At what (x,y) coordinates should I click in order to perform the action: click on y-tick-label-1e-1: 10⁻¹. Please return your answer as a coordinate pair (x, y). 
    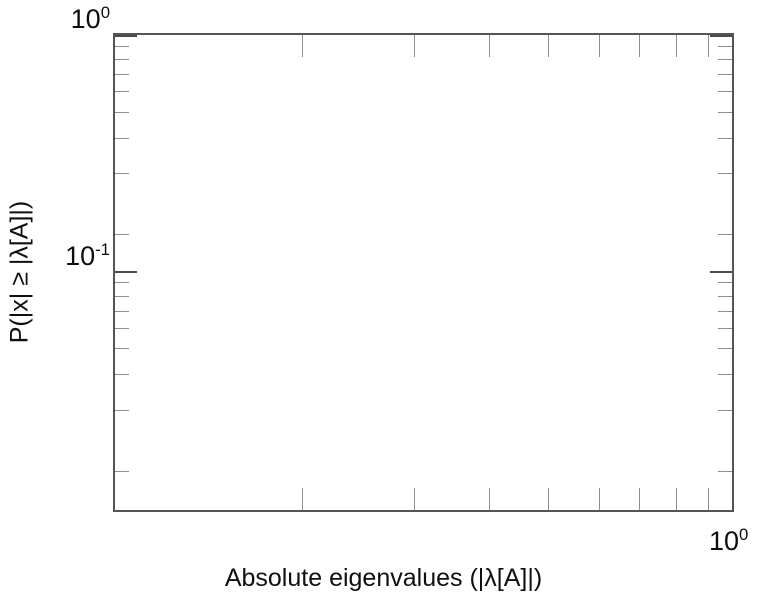
    Looking at the image, I should click on (87, 255).